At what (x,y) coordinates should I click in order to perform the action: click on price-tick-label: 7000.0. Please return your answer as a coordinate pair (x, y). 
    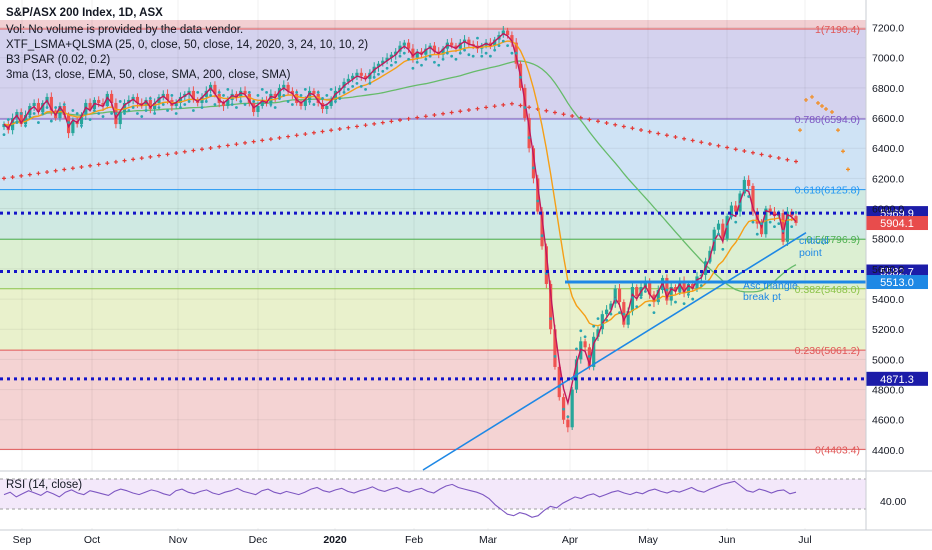
    Looking at the image, I should click on (888, 59).